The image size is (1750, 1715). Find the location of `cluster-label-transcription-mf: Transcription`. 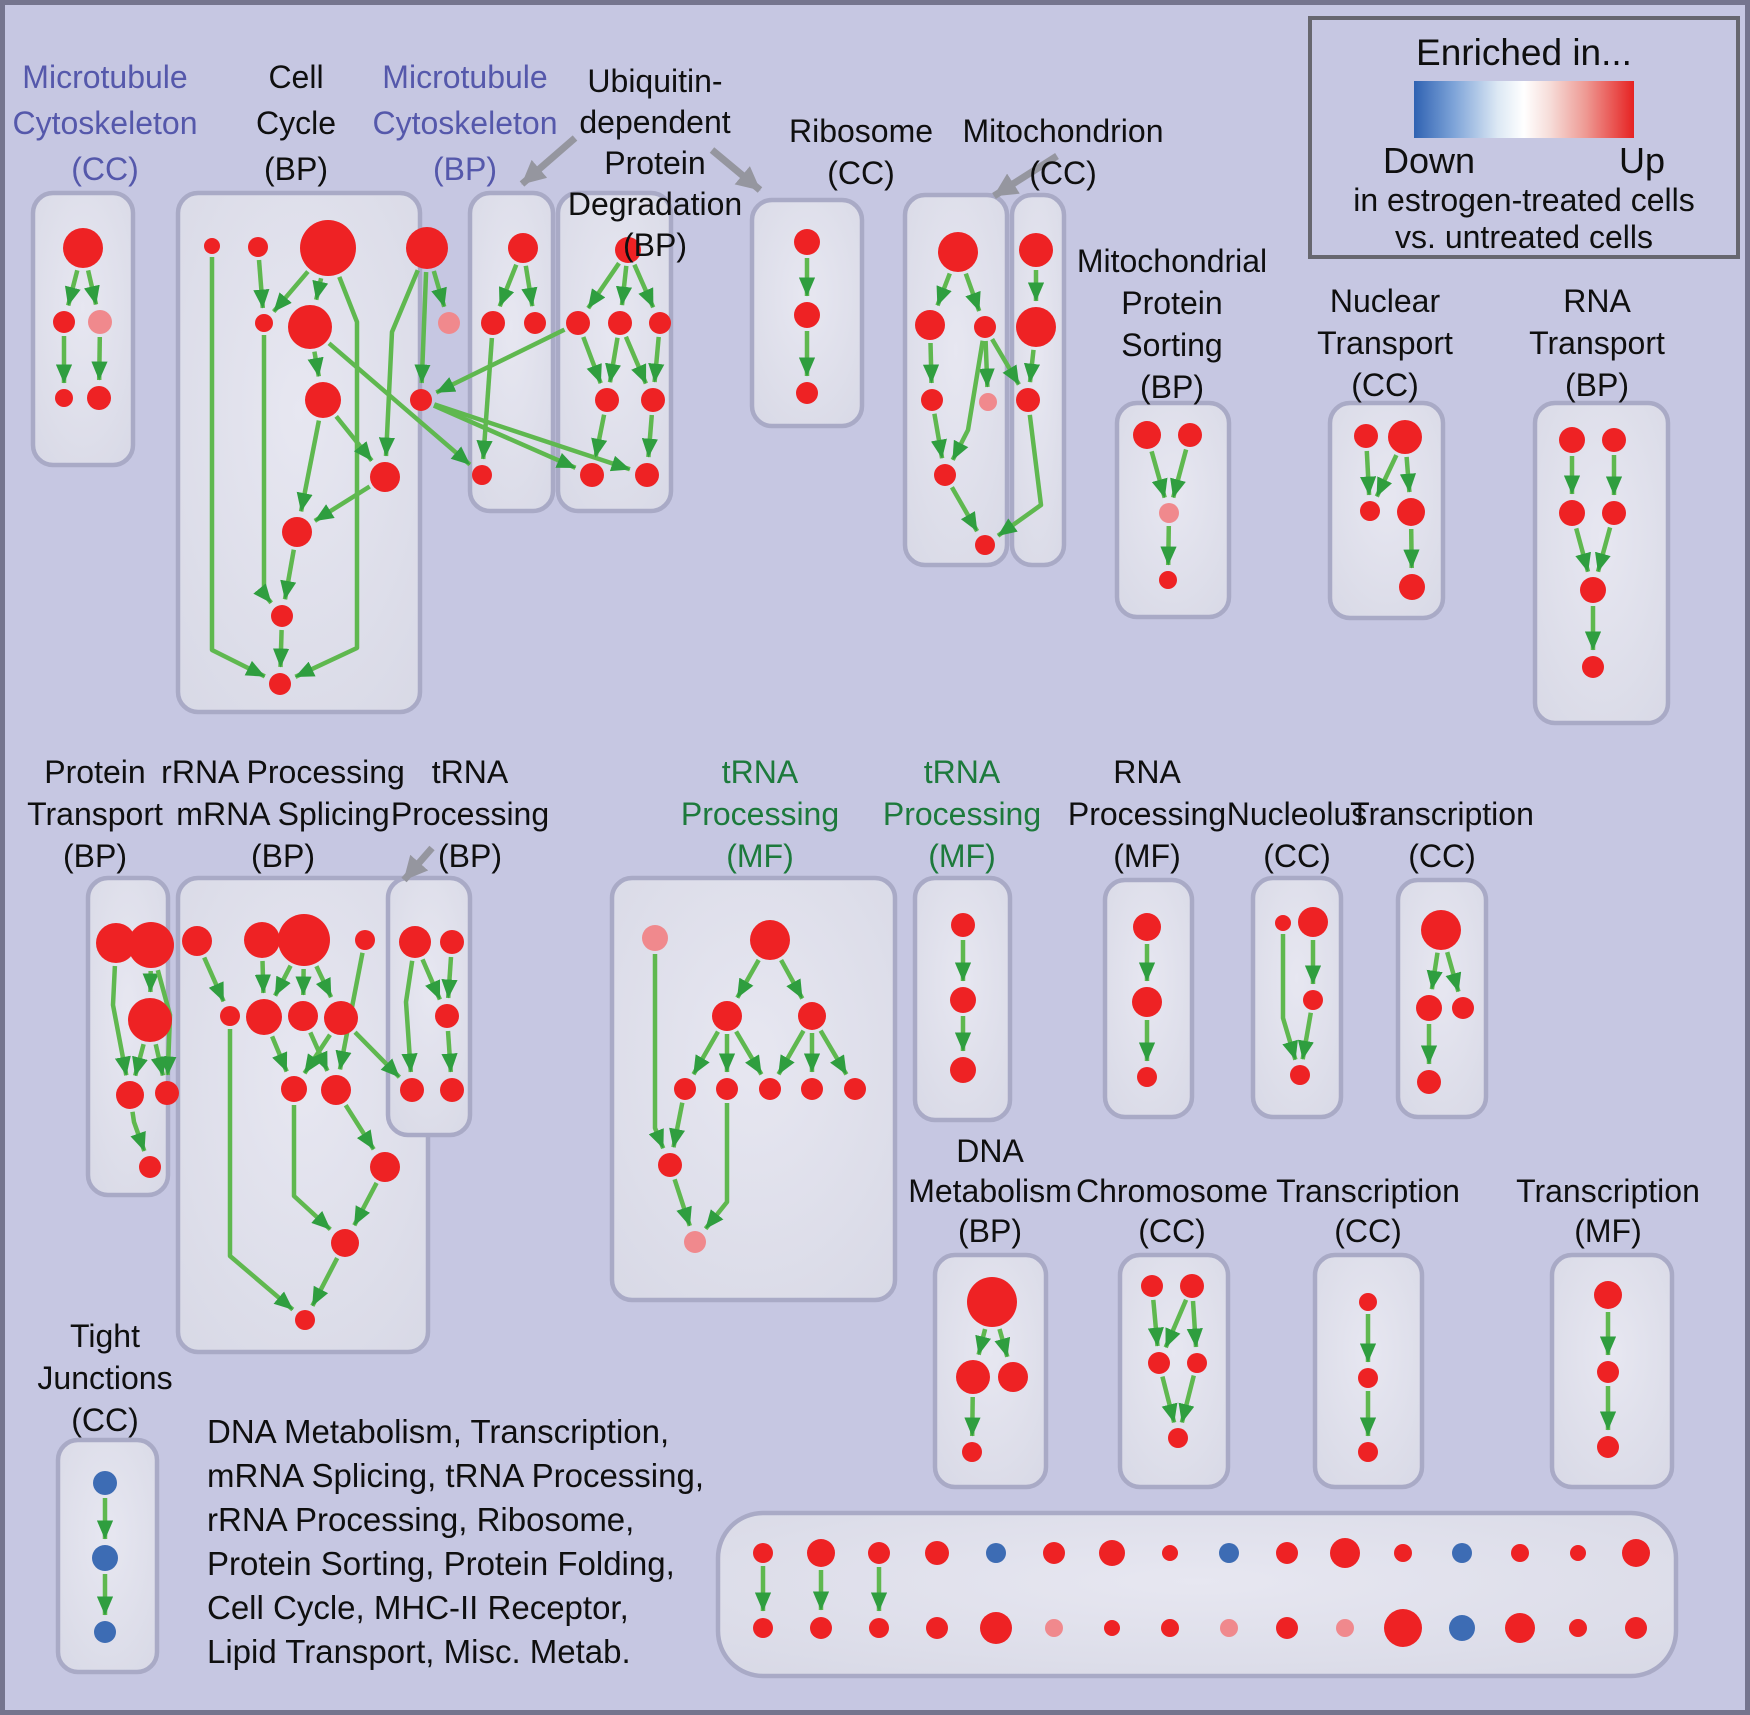

cluster-label-transcription-mf: Transcription is located at coordinates (1608, 1191).